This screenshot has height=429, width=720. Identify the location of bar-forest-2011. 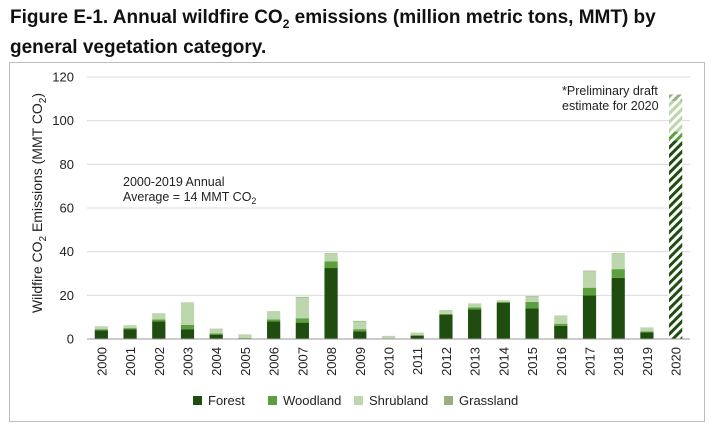
(417, 337).